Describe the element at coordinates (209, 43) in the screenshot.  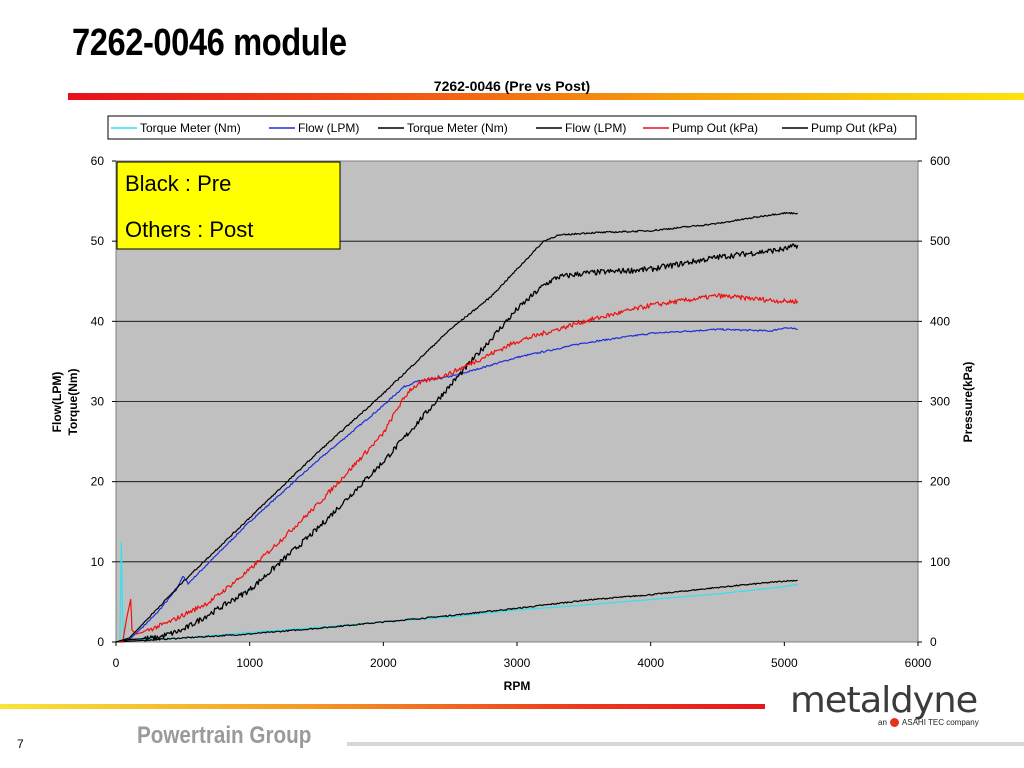
I see `slide-title: 7262-0046 module` at that location.